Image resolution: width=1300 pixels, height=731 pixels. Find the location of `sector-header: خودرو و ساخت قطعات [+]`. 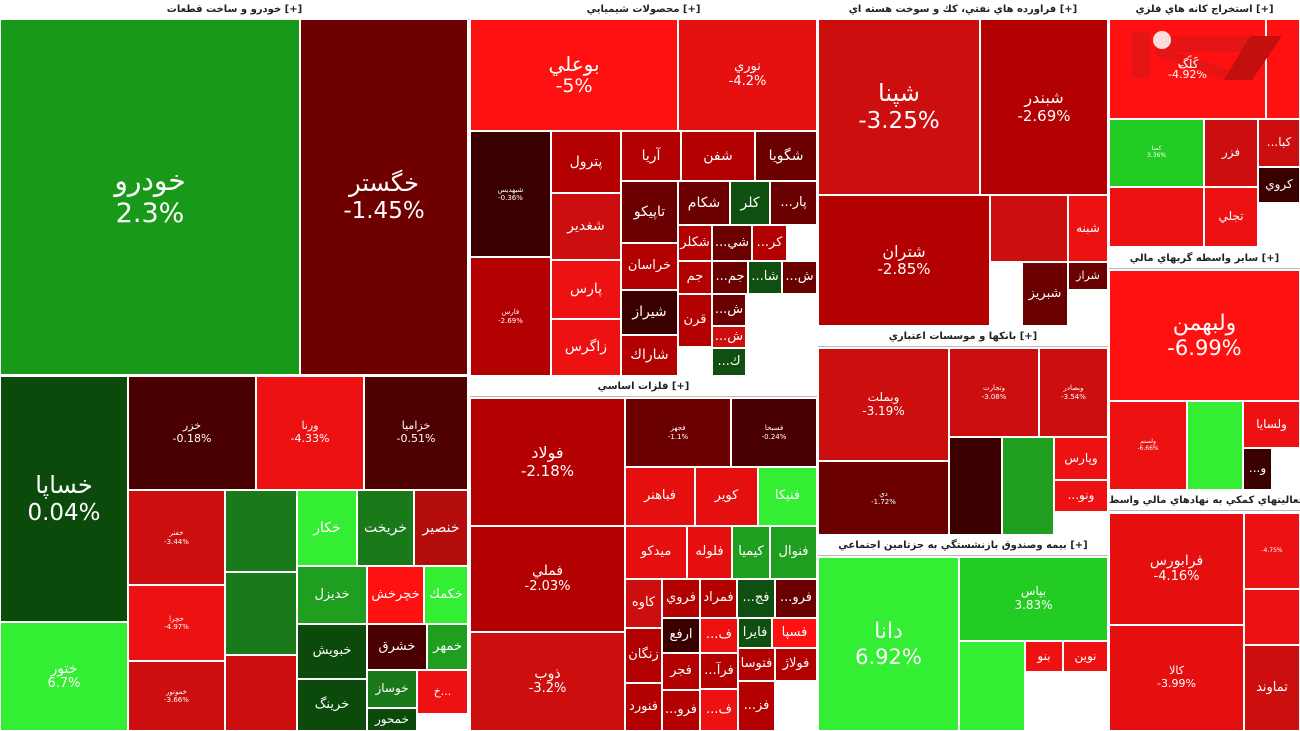

sector-header: خودرو و ساخت قطعات [+] is located at coordinates (234, 10).